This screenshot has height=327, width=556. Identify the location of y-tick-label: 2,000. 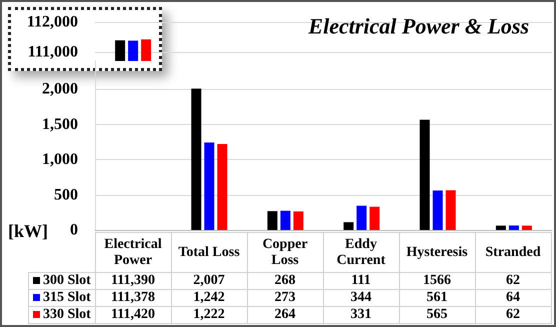
(60, 89).